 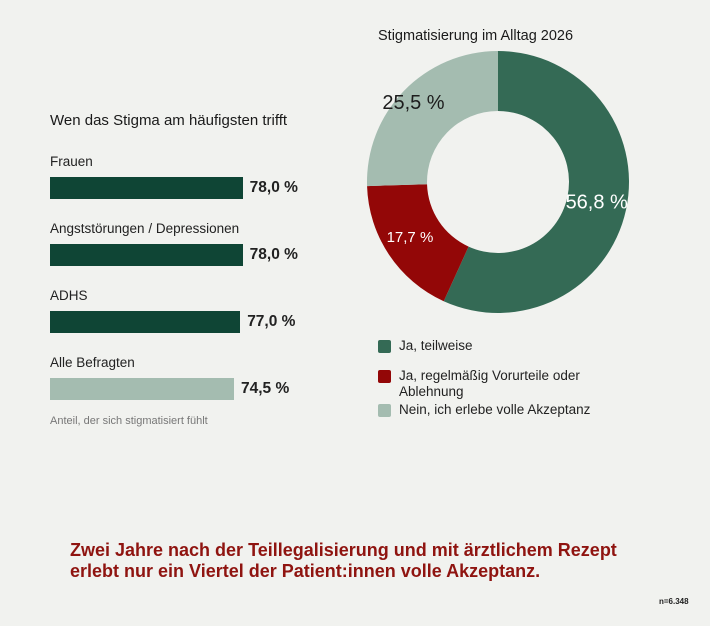 What do you see at coordinates (410, 237) in the screenshot?
I see `donut-slice-label: 17,7 %` at bounding box center [410, 237].